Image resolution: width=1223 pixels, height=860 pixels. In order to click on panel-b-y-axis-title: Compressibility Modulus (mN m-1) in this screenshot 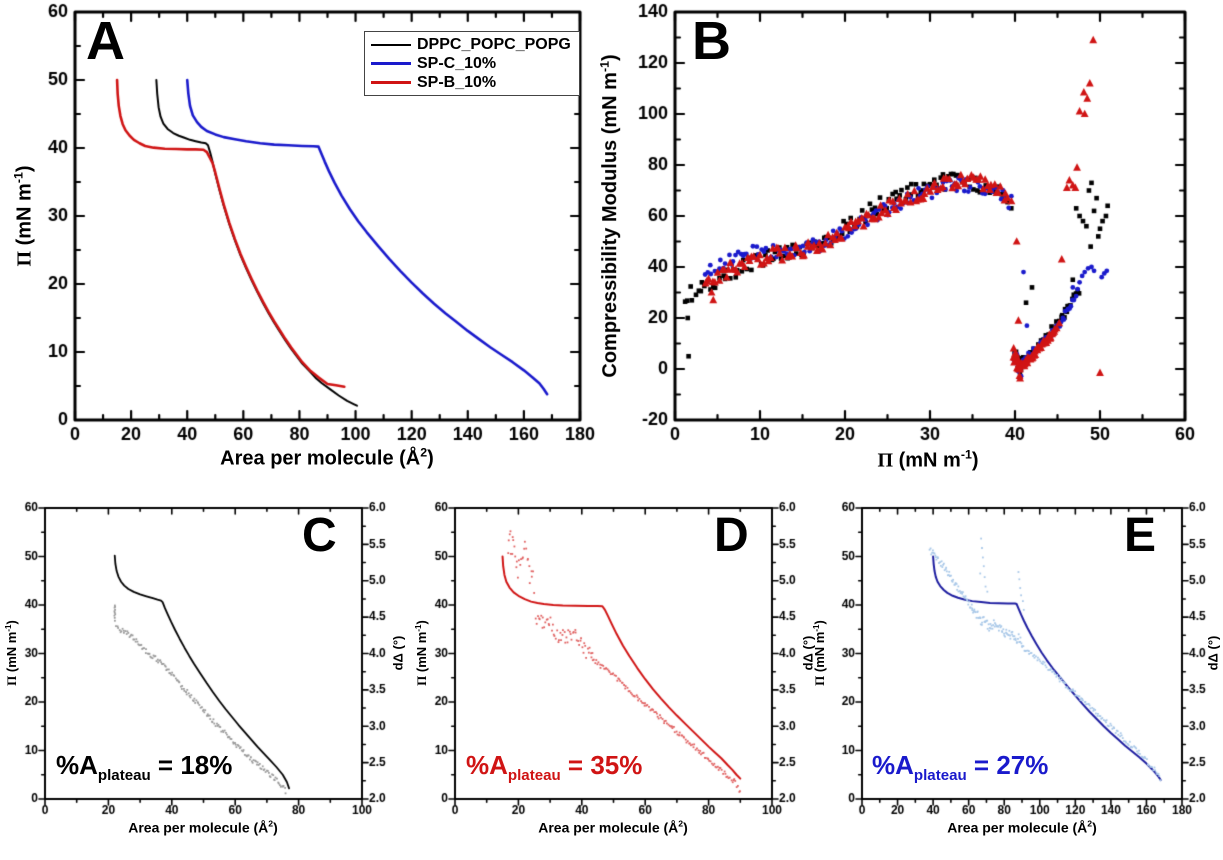, I will do `click(609, 216)`.